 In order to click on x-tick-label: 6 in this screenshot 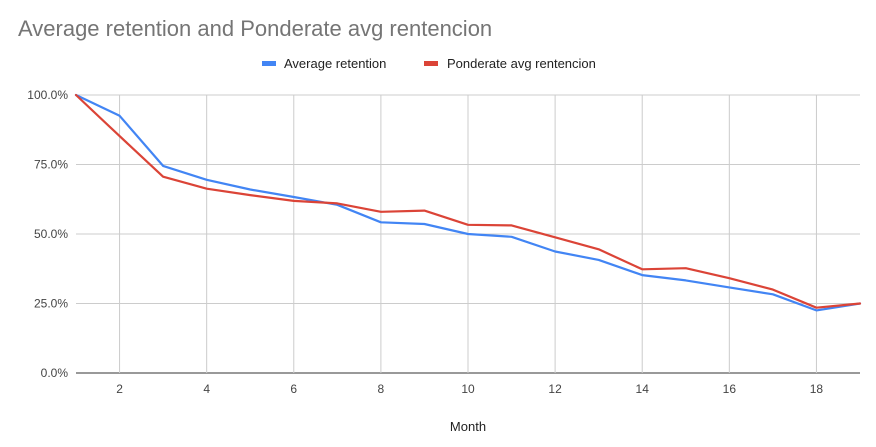, I will do `click(293, 389)`.